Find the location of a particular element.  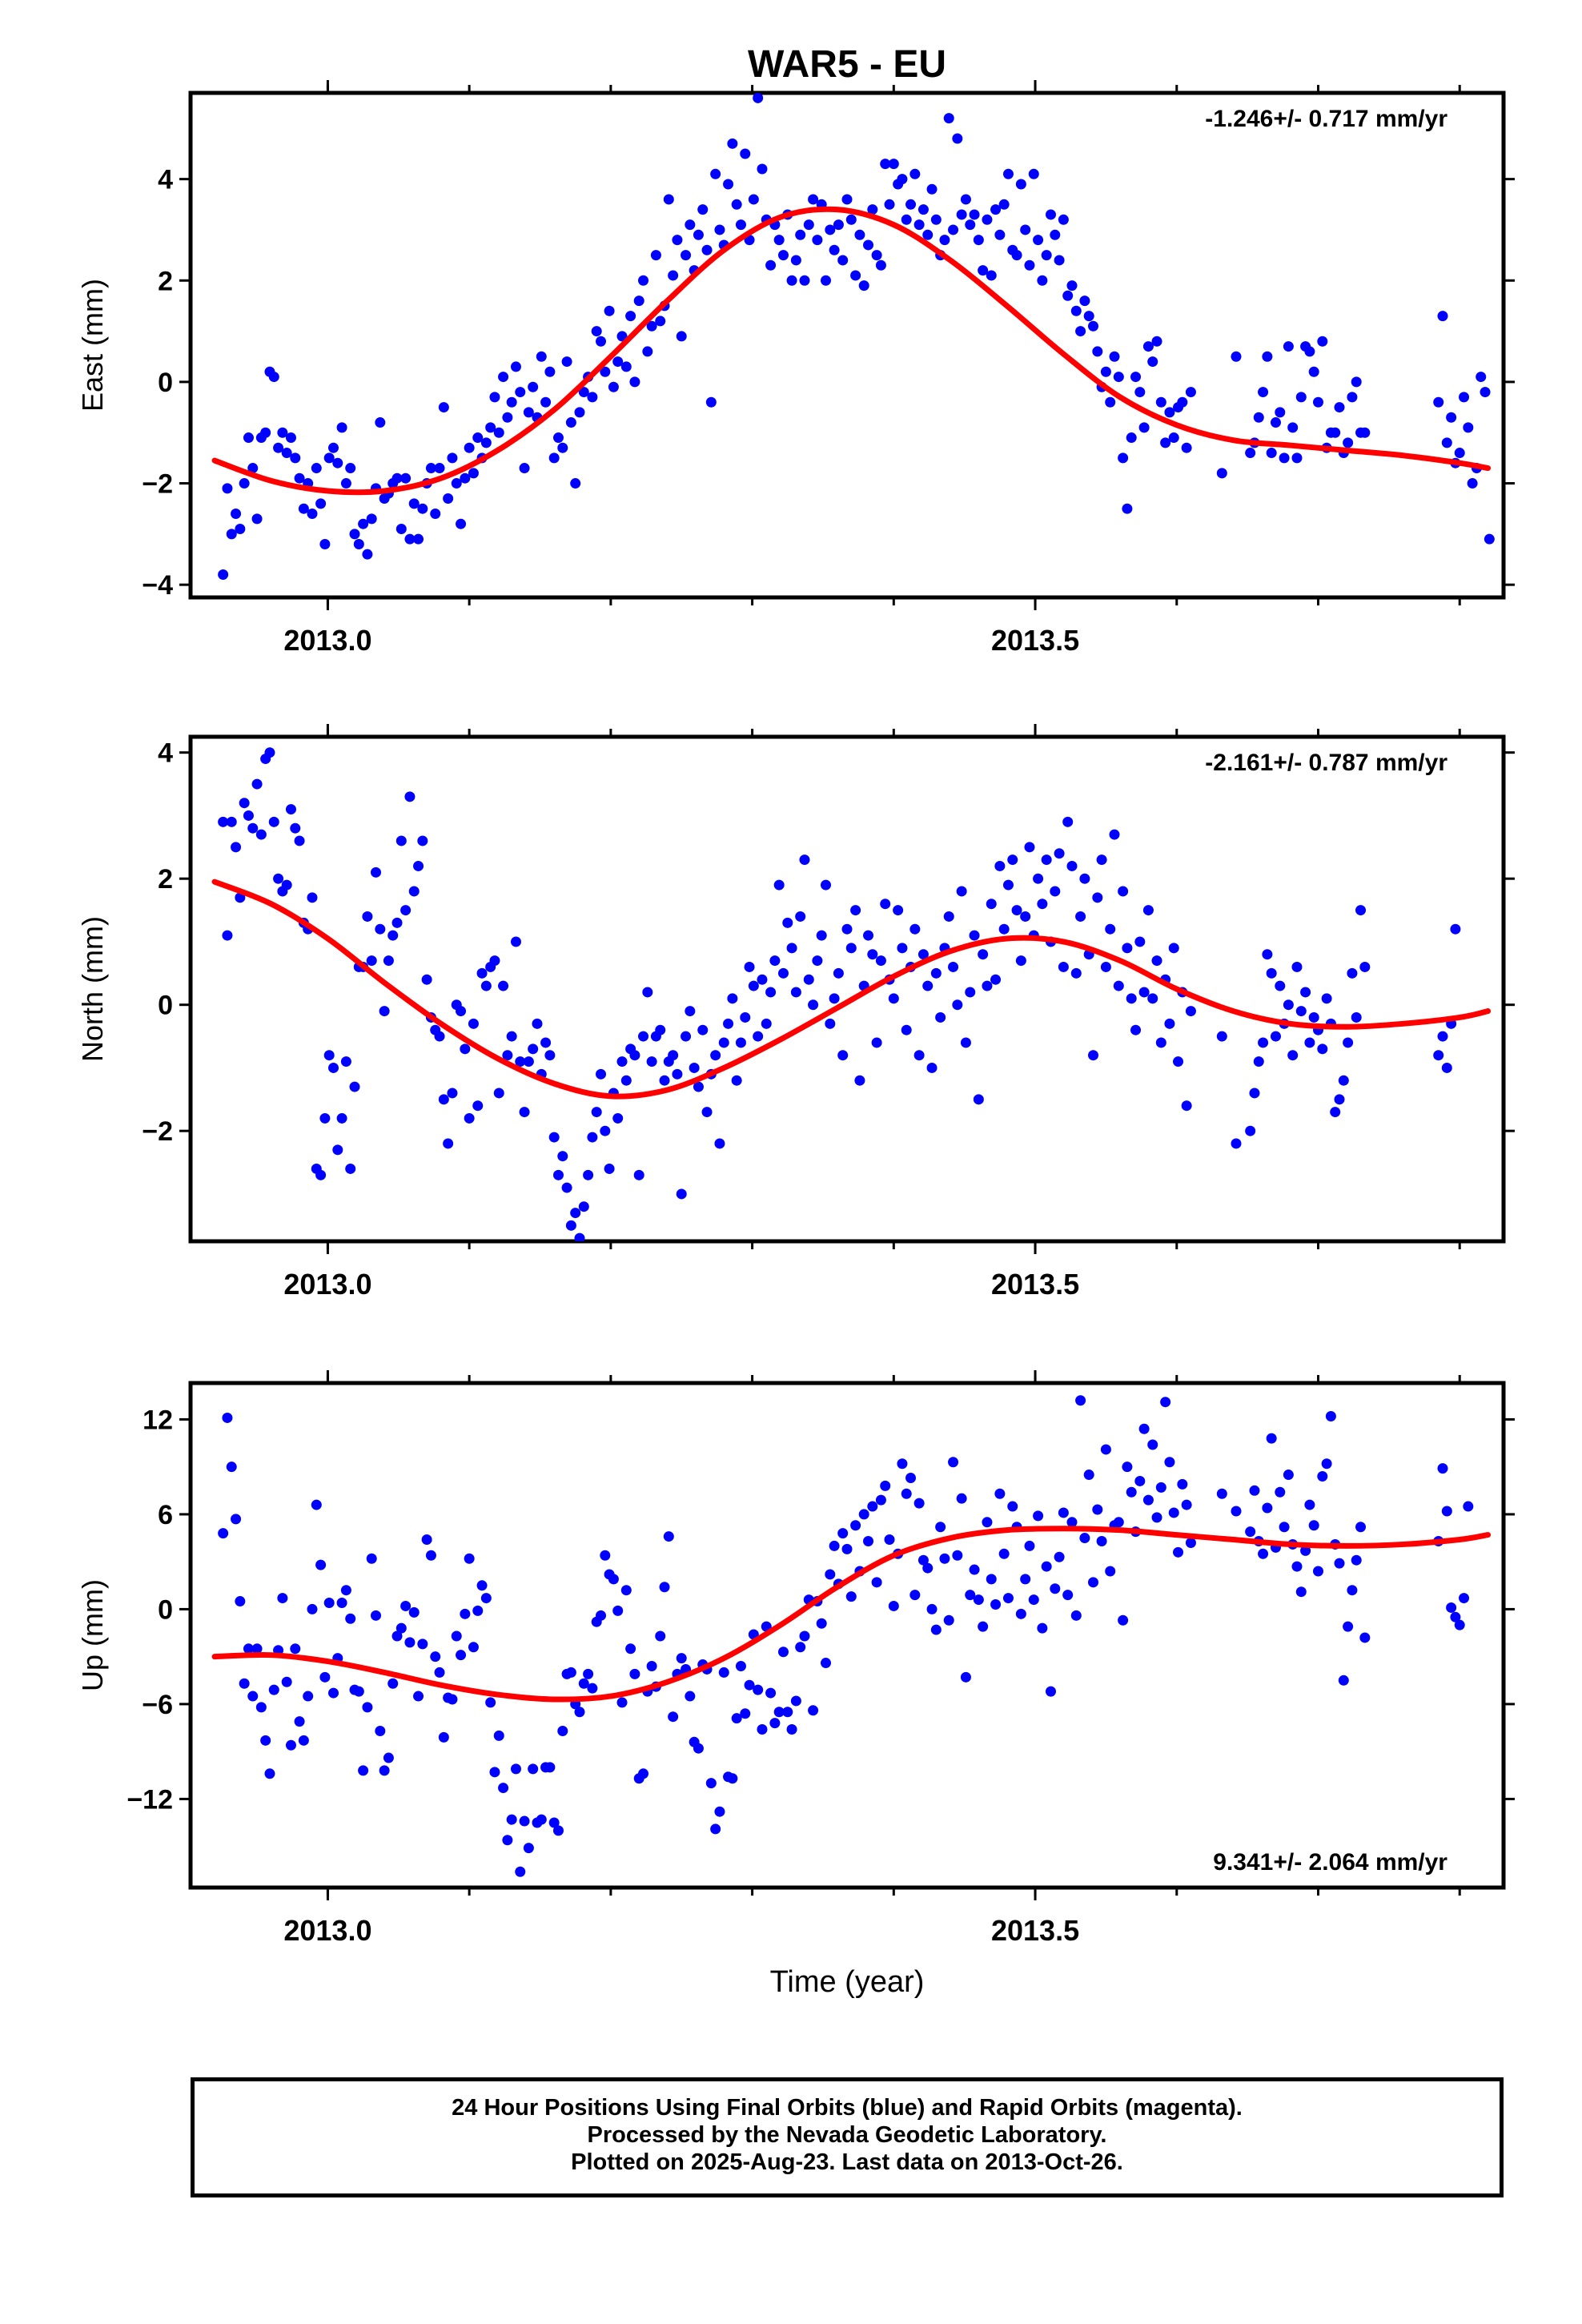

x-tick-label: 2013.0 is located at coordinates (327, 1284).